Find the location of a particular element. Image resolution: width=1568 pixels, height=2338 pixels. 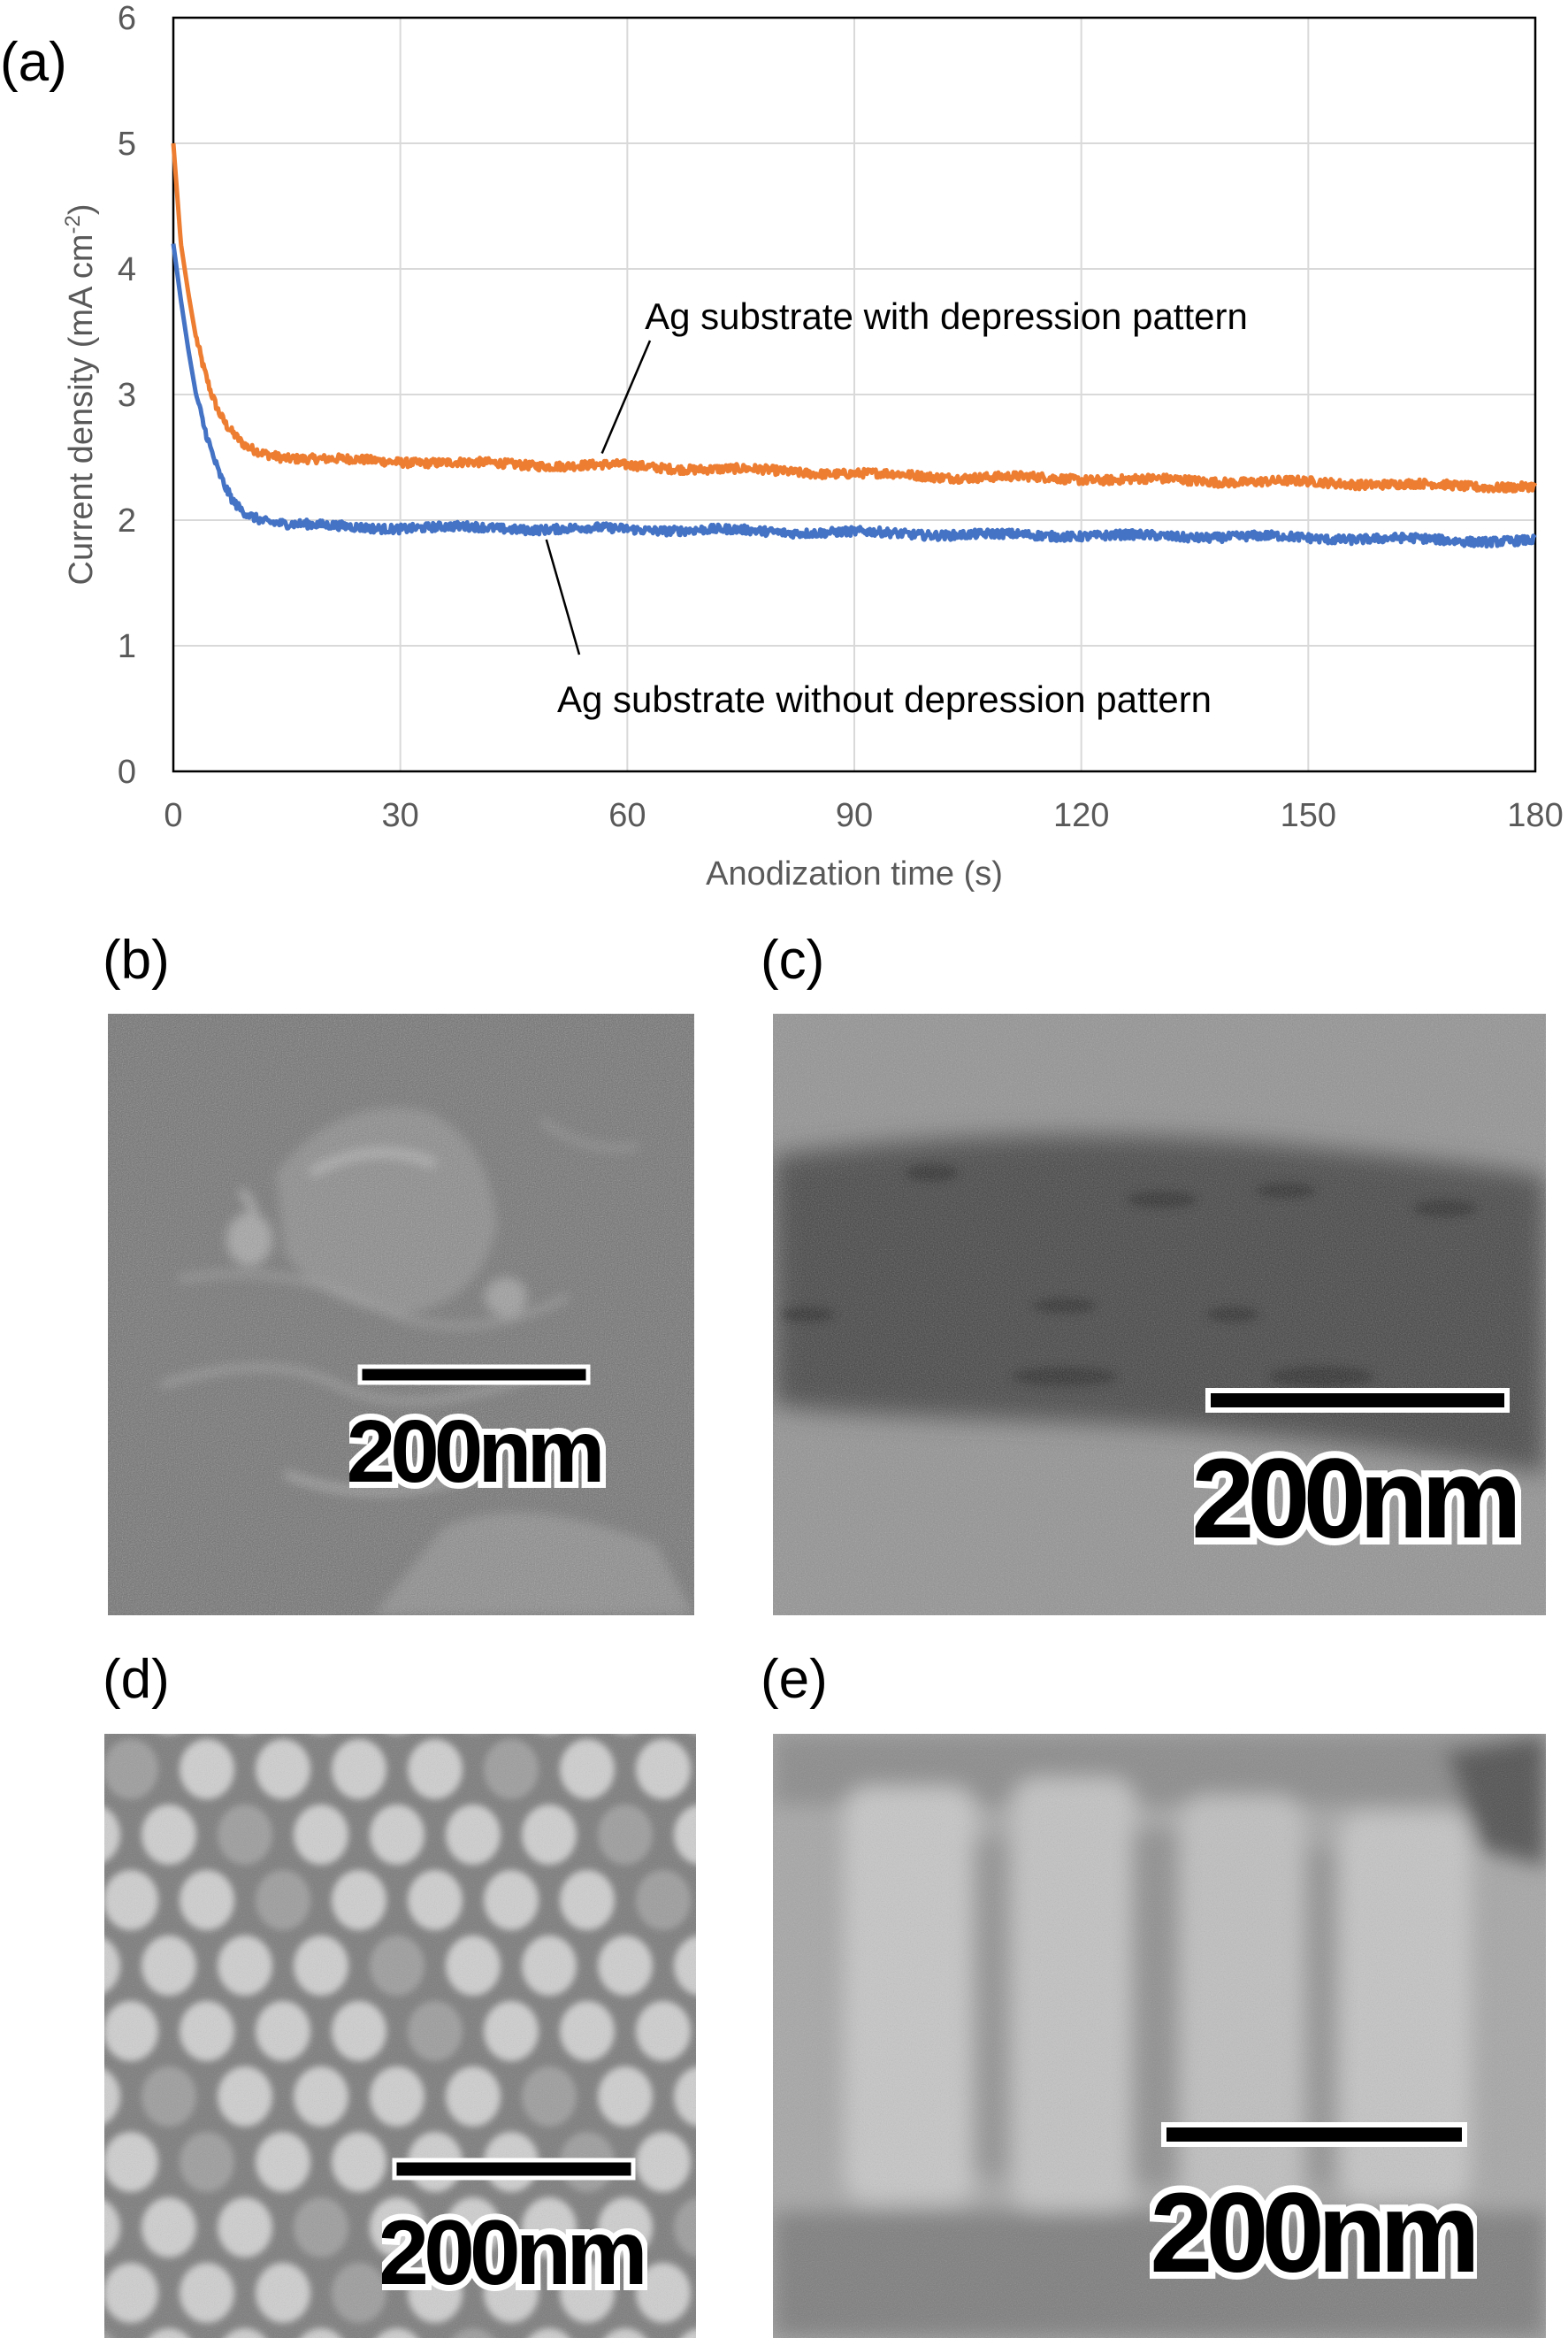

sem-image-d is located at coordinates (400, 2036).